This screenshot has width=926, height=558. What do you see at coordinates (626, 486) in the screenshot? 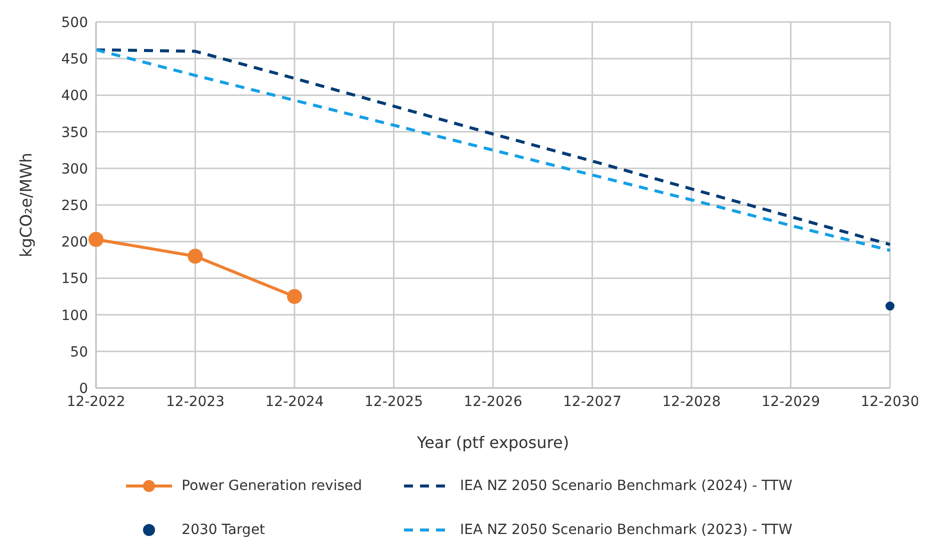
I see `legend-label: IEA NZ 2050 Scenario Benchmark (2024) - TTW` at bounding box center [626, 486].